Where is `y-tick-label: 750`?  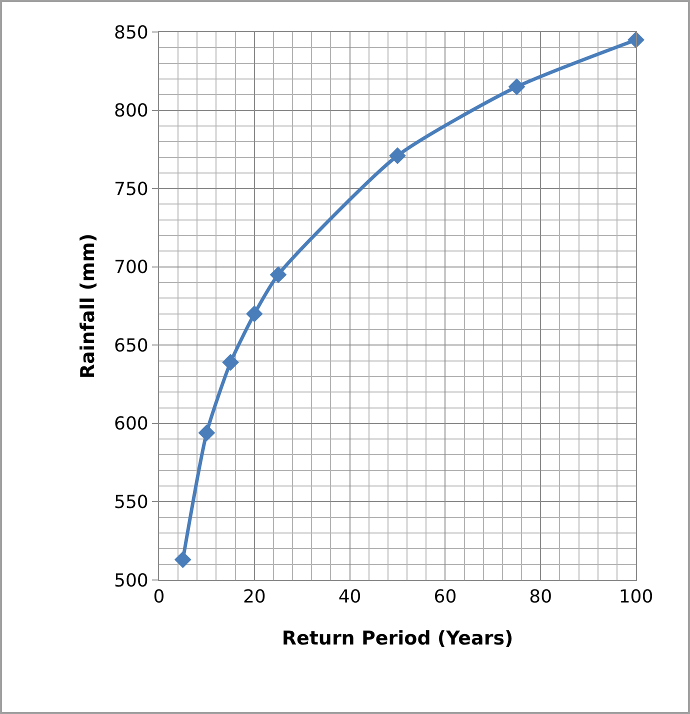
y-tick-label: 750 is located at coordinates (131, 189).